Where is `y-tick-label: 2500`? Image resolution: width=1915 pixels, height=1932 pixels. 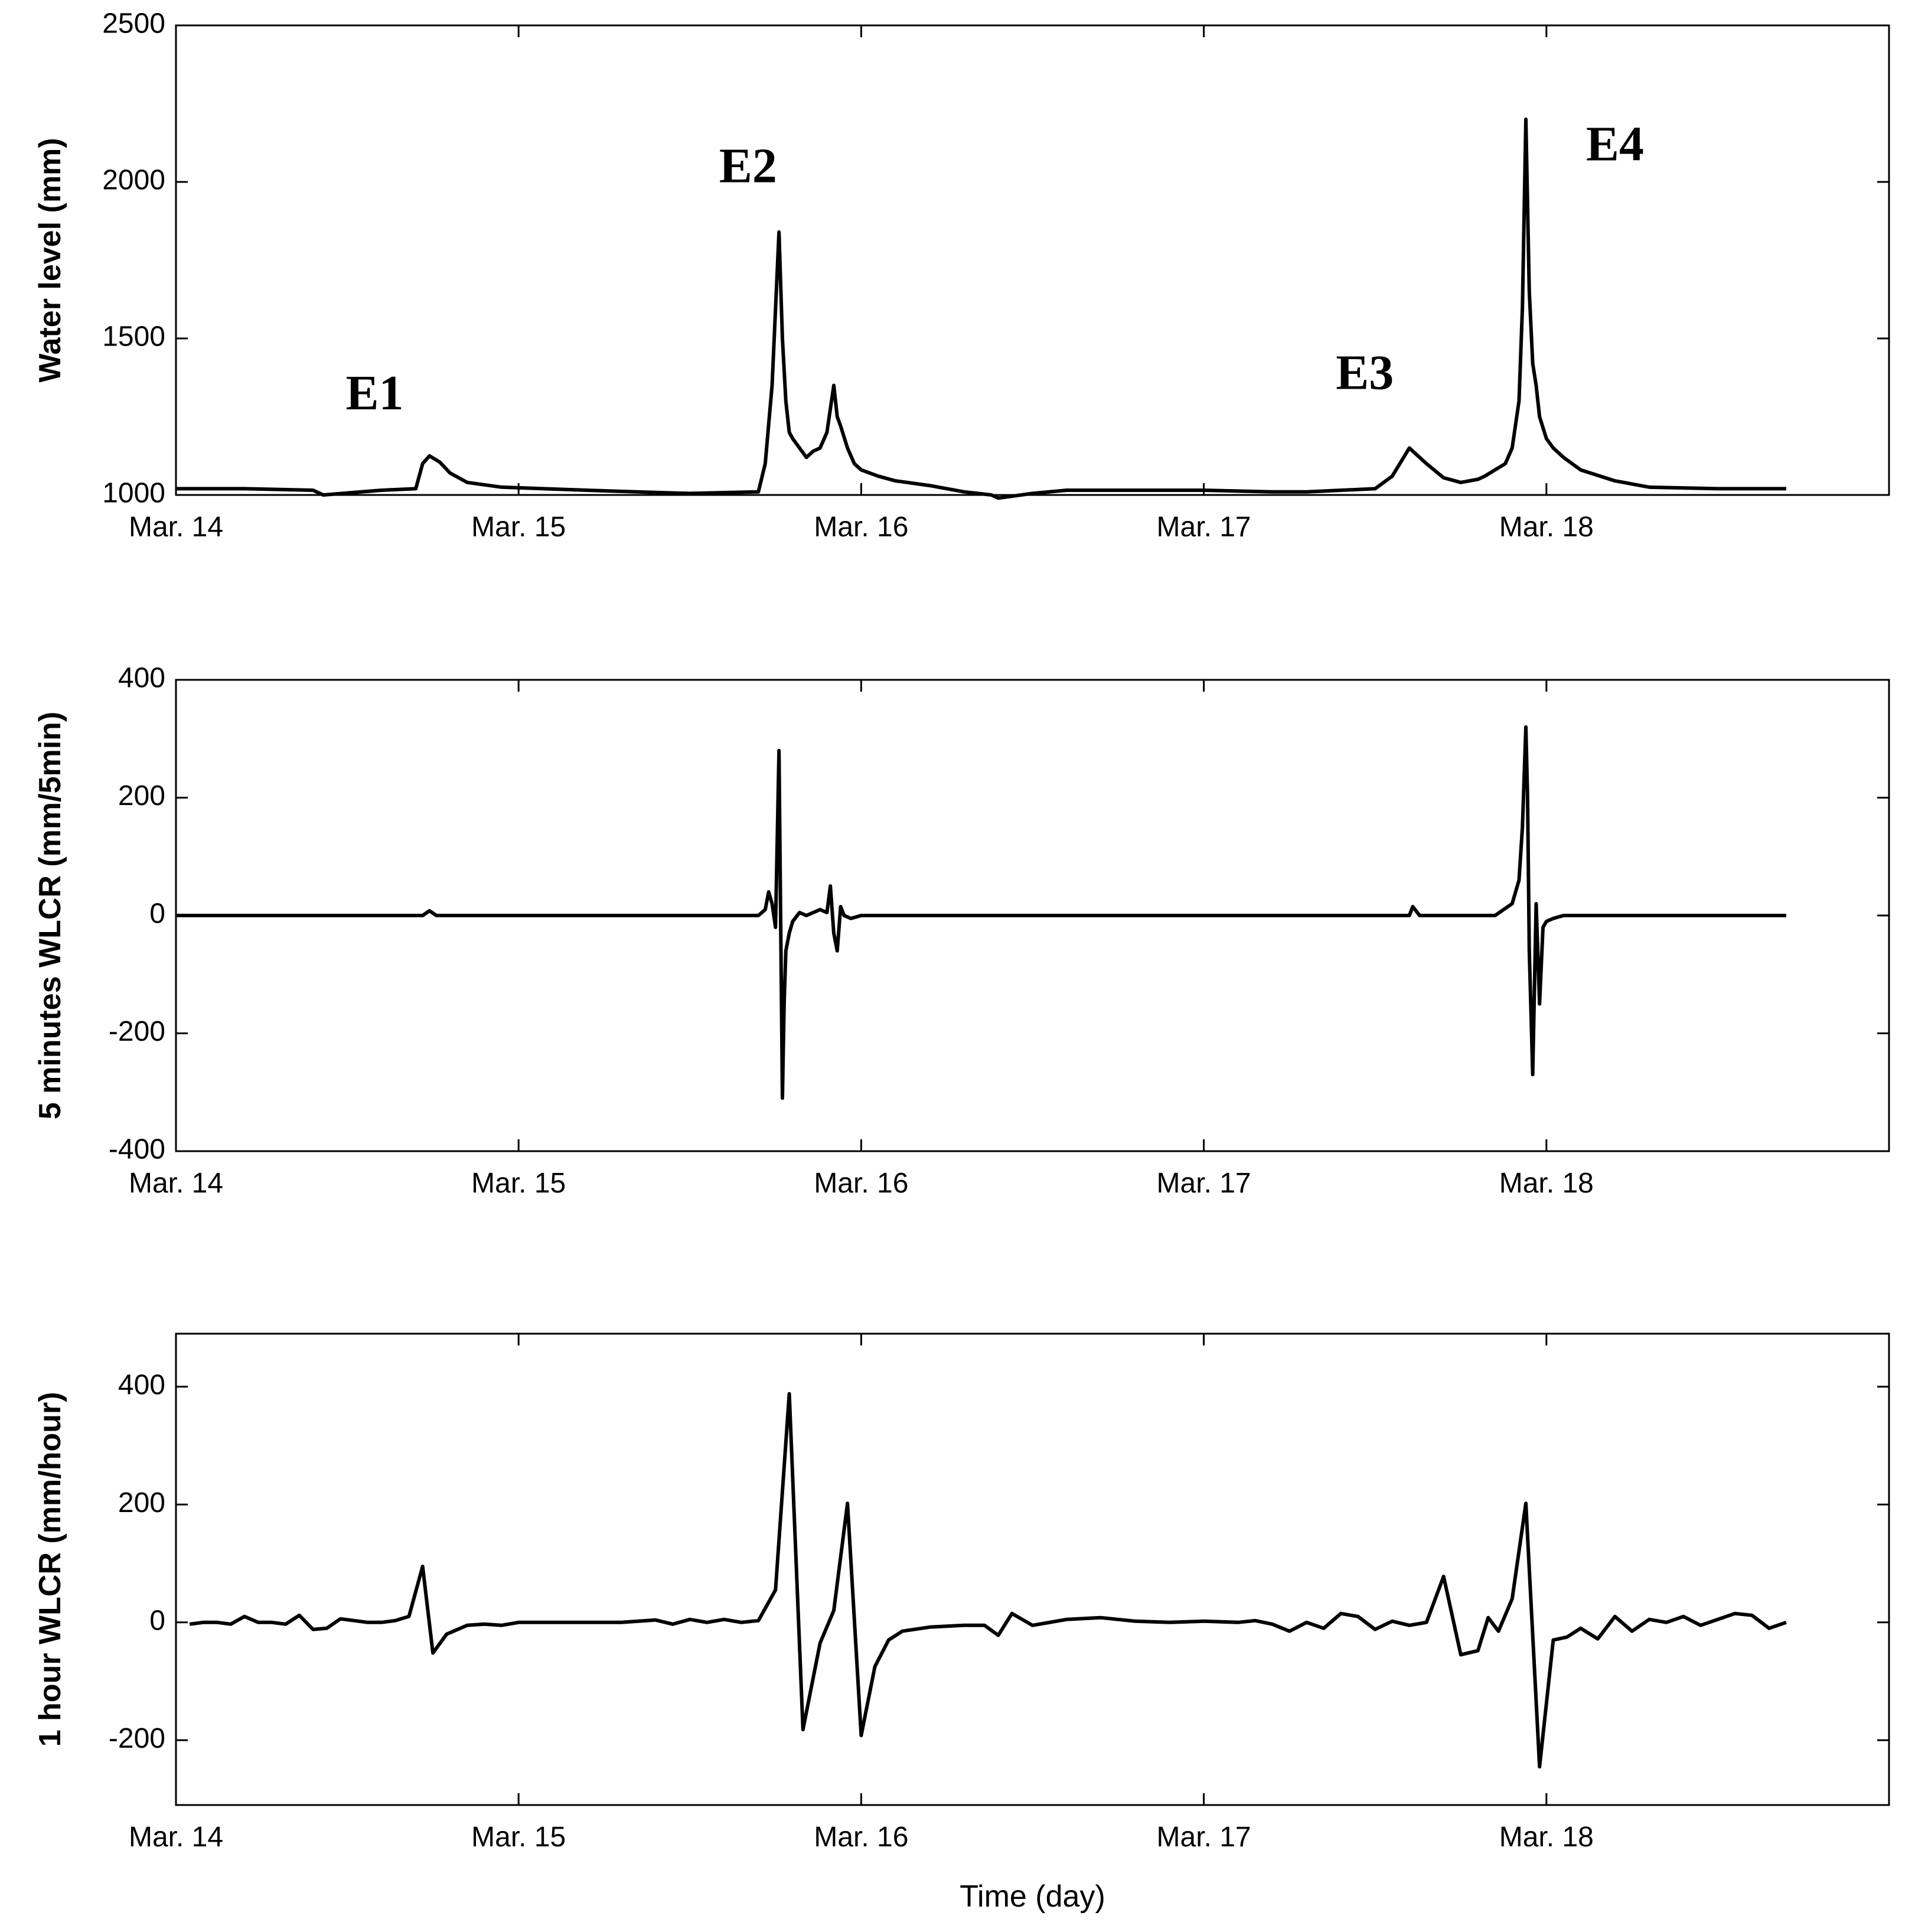 y-tick-label: 2500 is located at coordinates (133, 24).